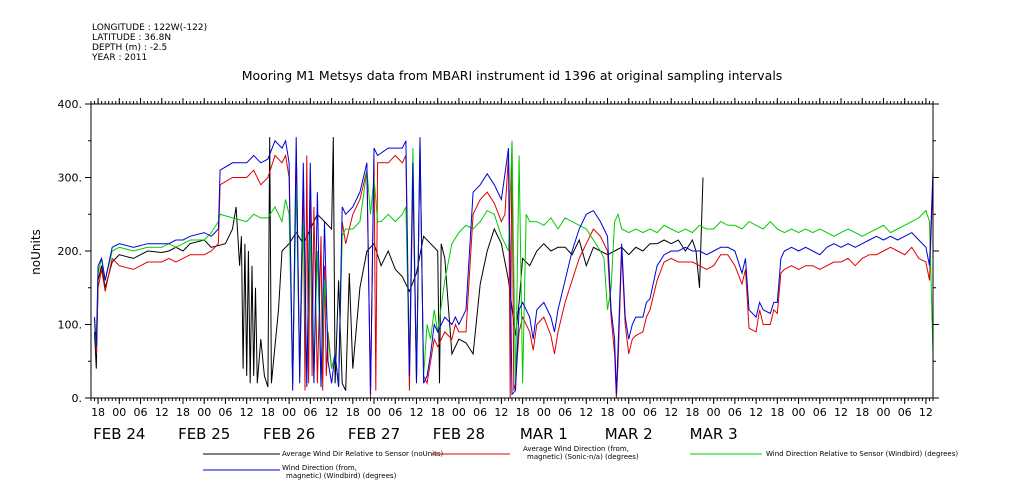 This screenshot has width=1009, height=504. I want to click on latitude-text: LATITUDE : 36.8N, so click(131, 38).